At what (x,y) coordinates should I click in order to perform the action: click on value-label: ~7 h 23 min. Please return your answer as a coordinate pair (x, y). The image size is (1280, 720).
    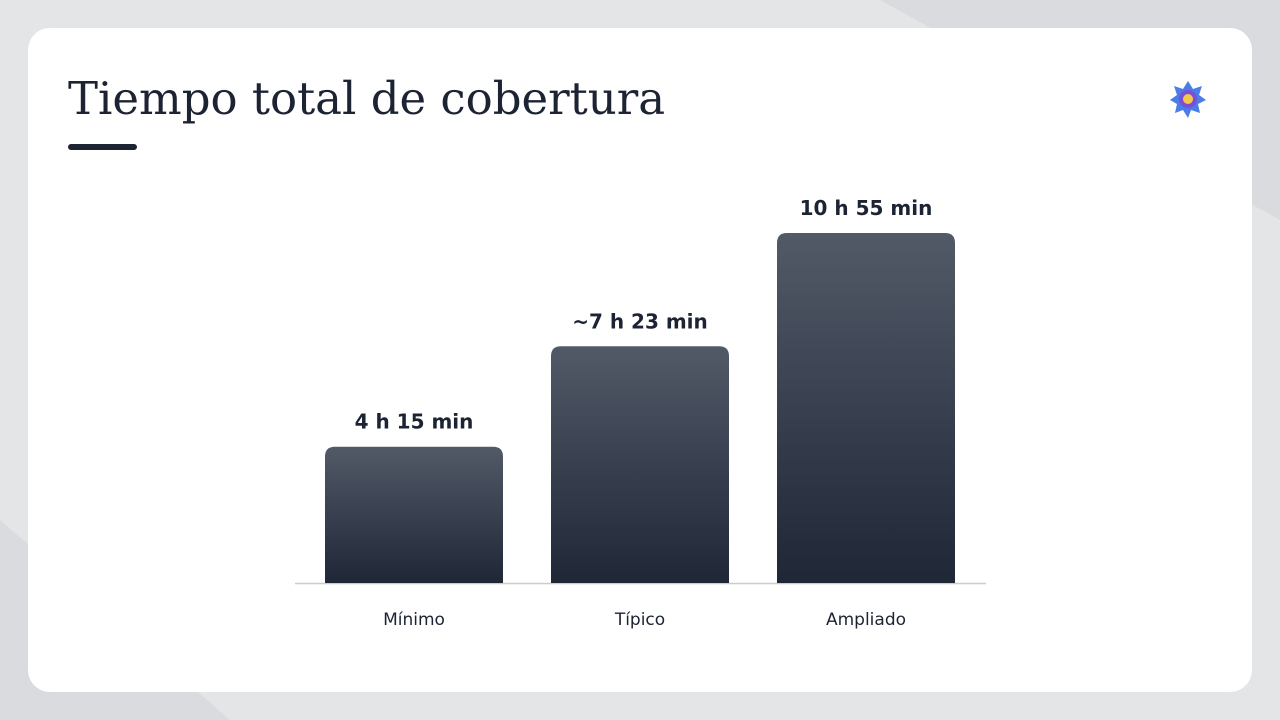
    Looking at the image, I should click on (640, 321).